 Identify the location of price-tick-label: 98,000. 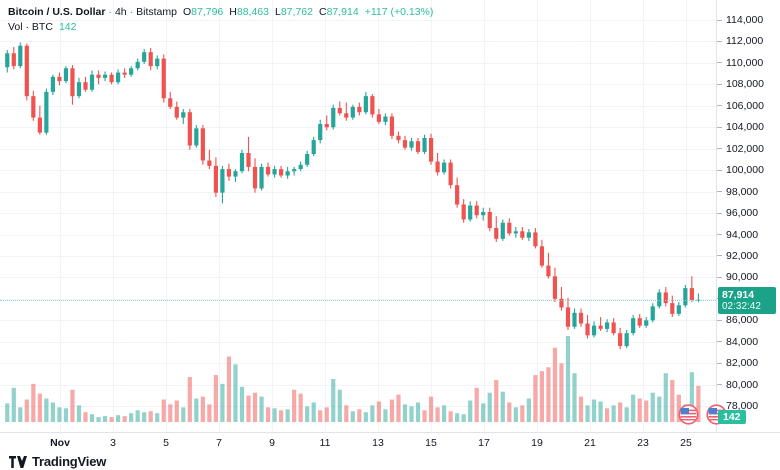
(742, 191).